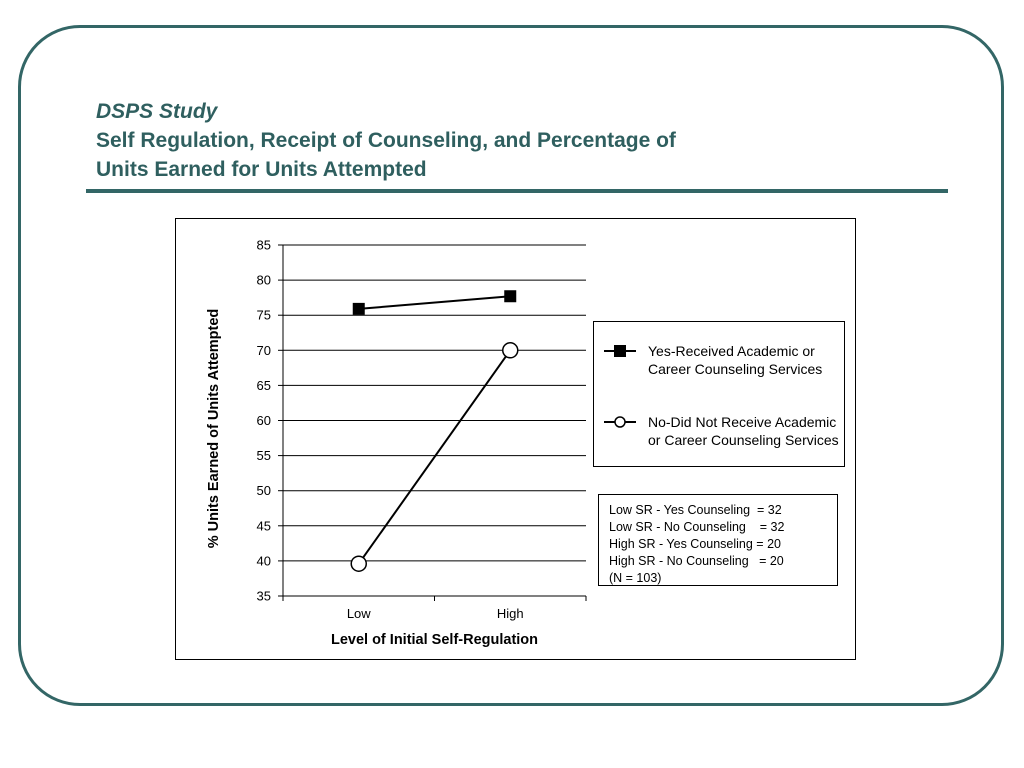 This screenshot has height=768, width=1024. I want to click on sample-size-line: High SR - No Counseling = 20, so click(696, 561).